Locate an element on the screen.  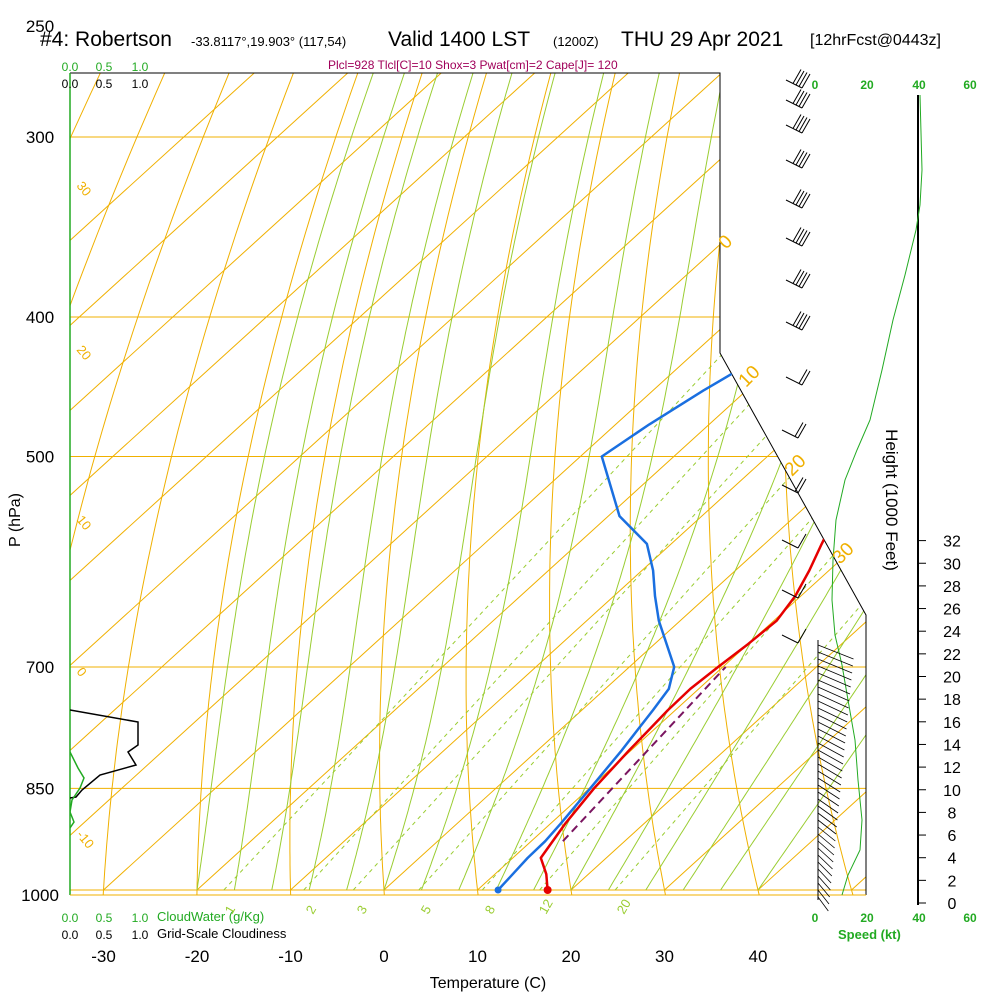
cloud-water-bottom-tick: 0.5 is located at coordinates (104, 918).